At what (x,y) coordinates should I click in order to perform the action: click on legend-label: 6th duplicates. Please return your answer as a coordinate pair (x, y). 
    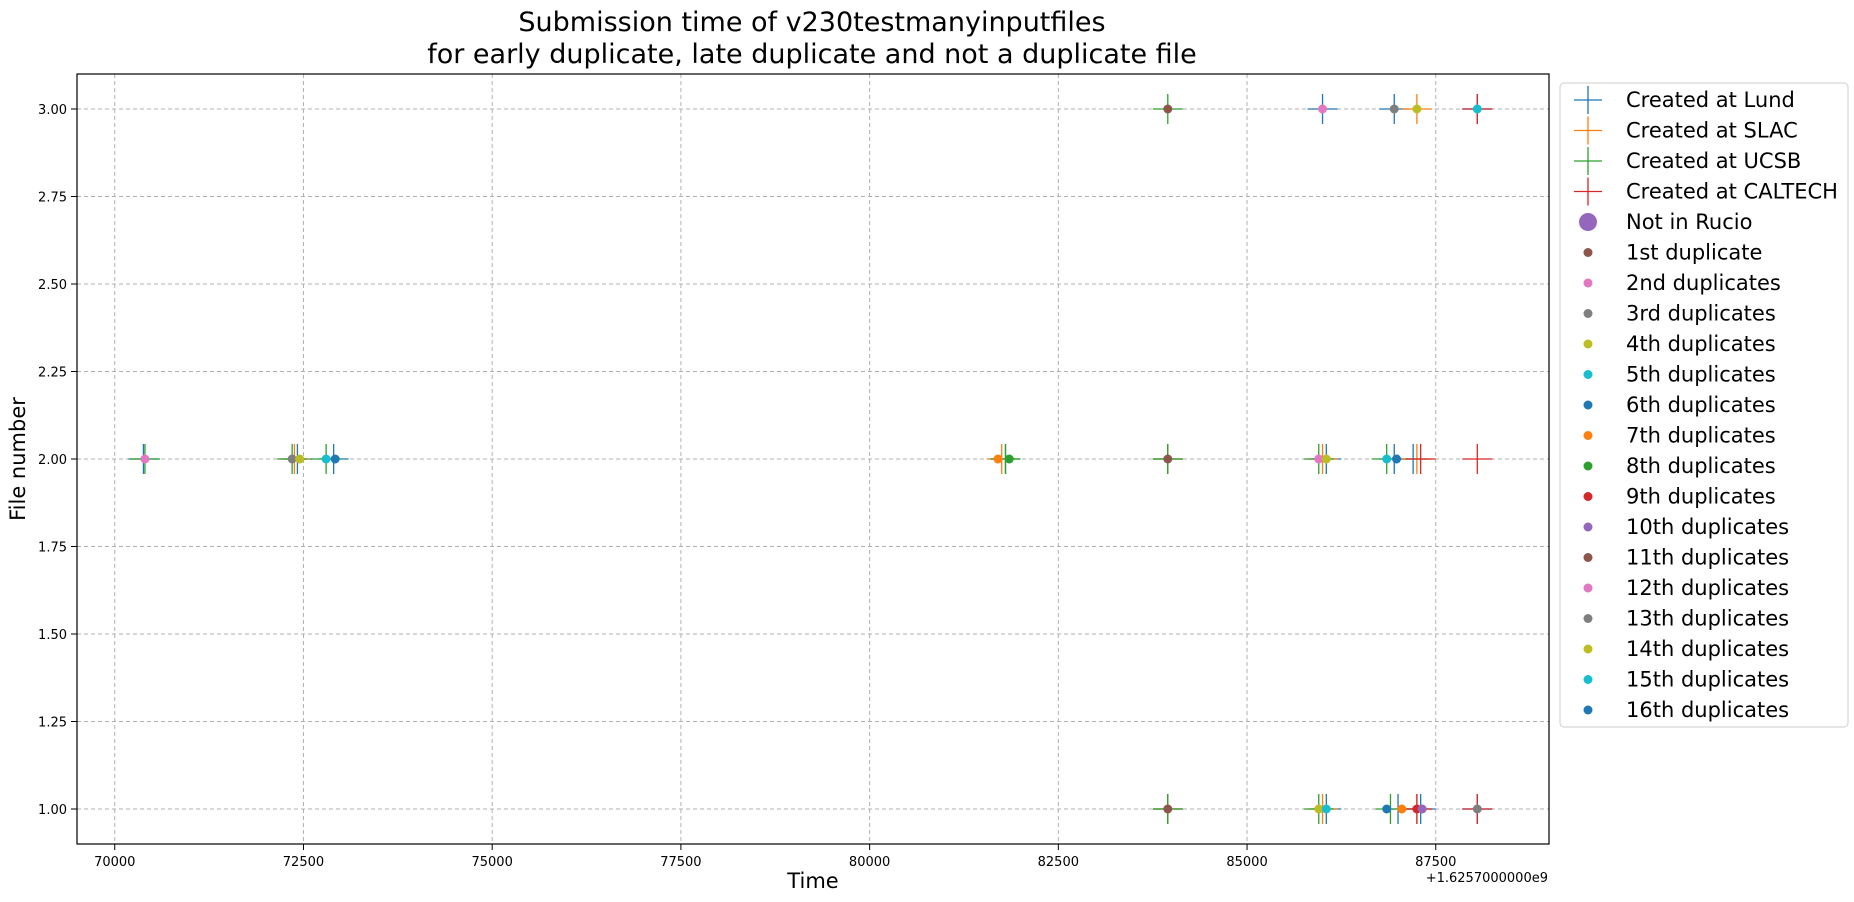
    Looking at the image, I should click on (1701, 405).